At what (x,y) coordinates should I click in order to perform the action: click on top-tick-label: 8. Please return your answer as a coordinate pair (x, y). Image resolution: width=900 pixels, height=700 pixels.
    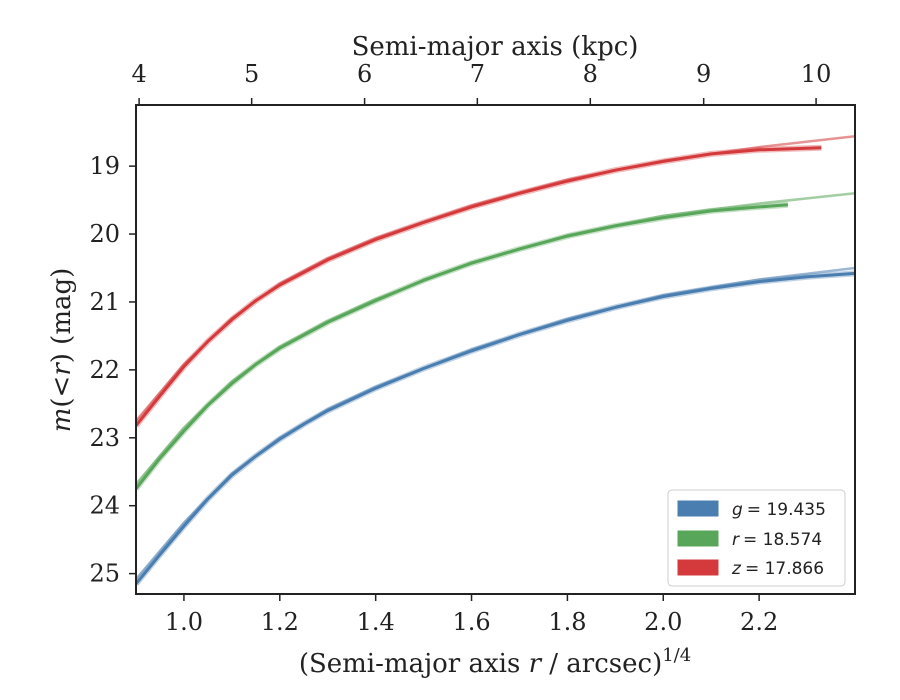
    Looking at the image, I should click on (590, 74).